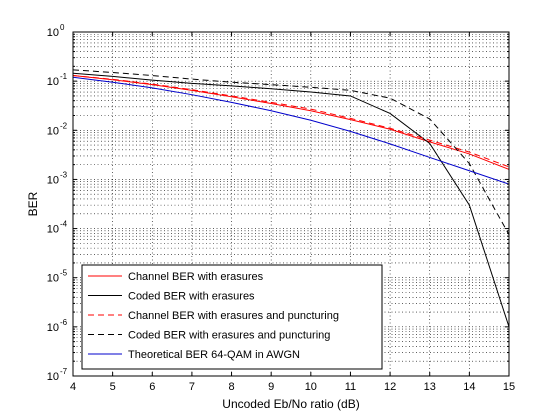 This screenshot has height=420, width=560. Describe the element at coordinates (192, 387) in the screenshot. I see `x-tick-label: 7` at that location.